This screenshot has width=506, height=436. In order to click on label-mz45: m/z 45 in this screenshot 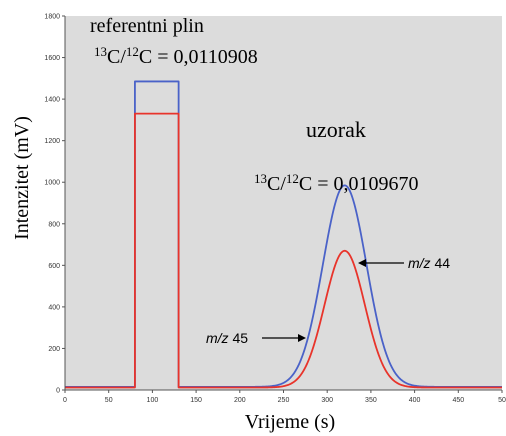, I will do `click(227, 338)`.